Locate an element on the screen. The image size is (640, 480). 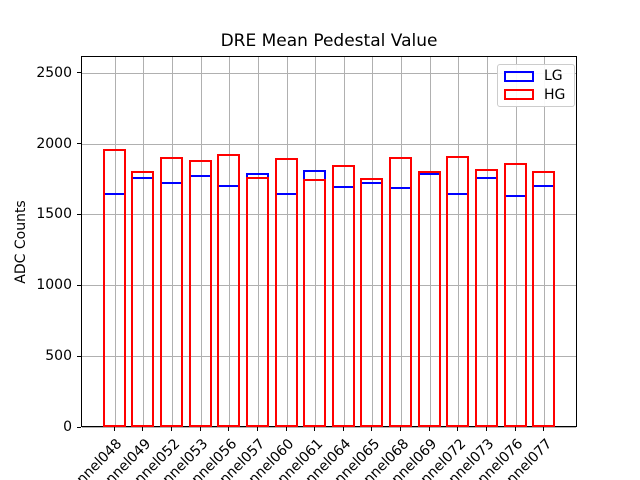
hg-bar-swatch-icon is located at coordinates (519, 95).